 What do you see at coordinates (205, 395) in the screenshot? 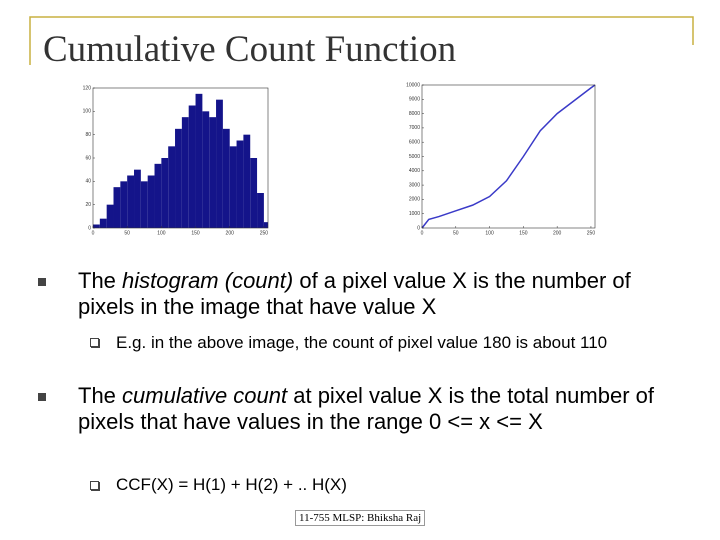
I see `emphasis: cumulative count` at bounding box center [205, 395].